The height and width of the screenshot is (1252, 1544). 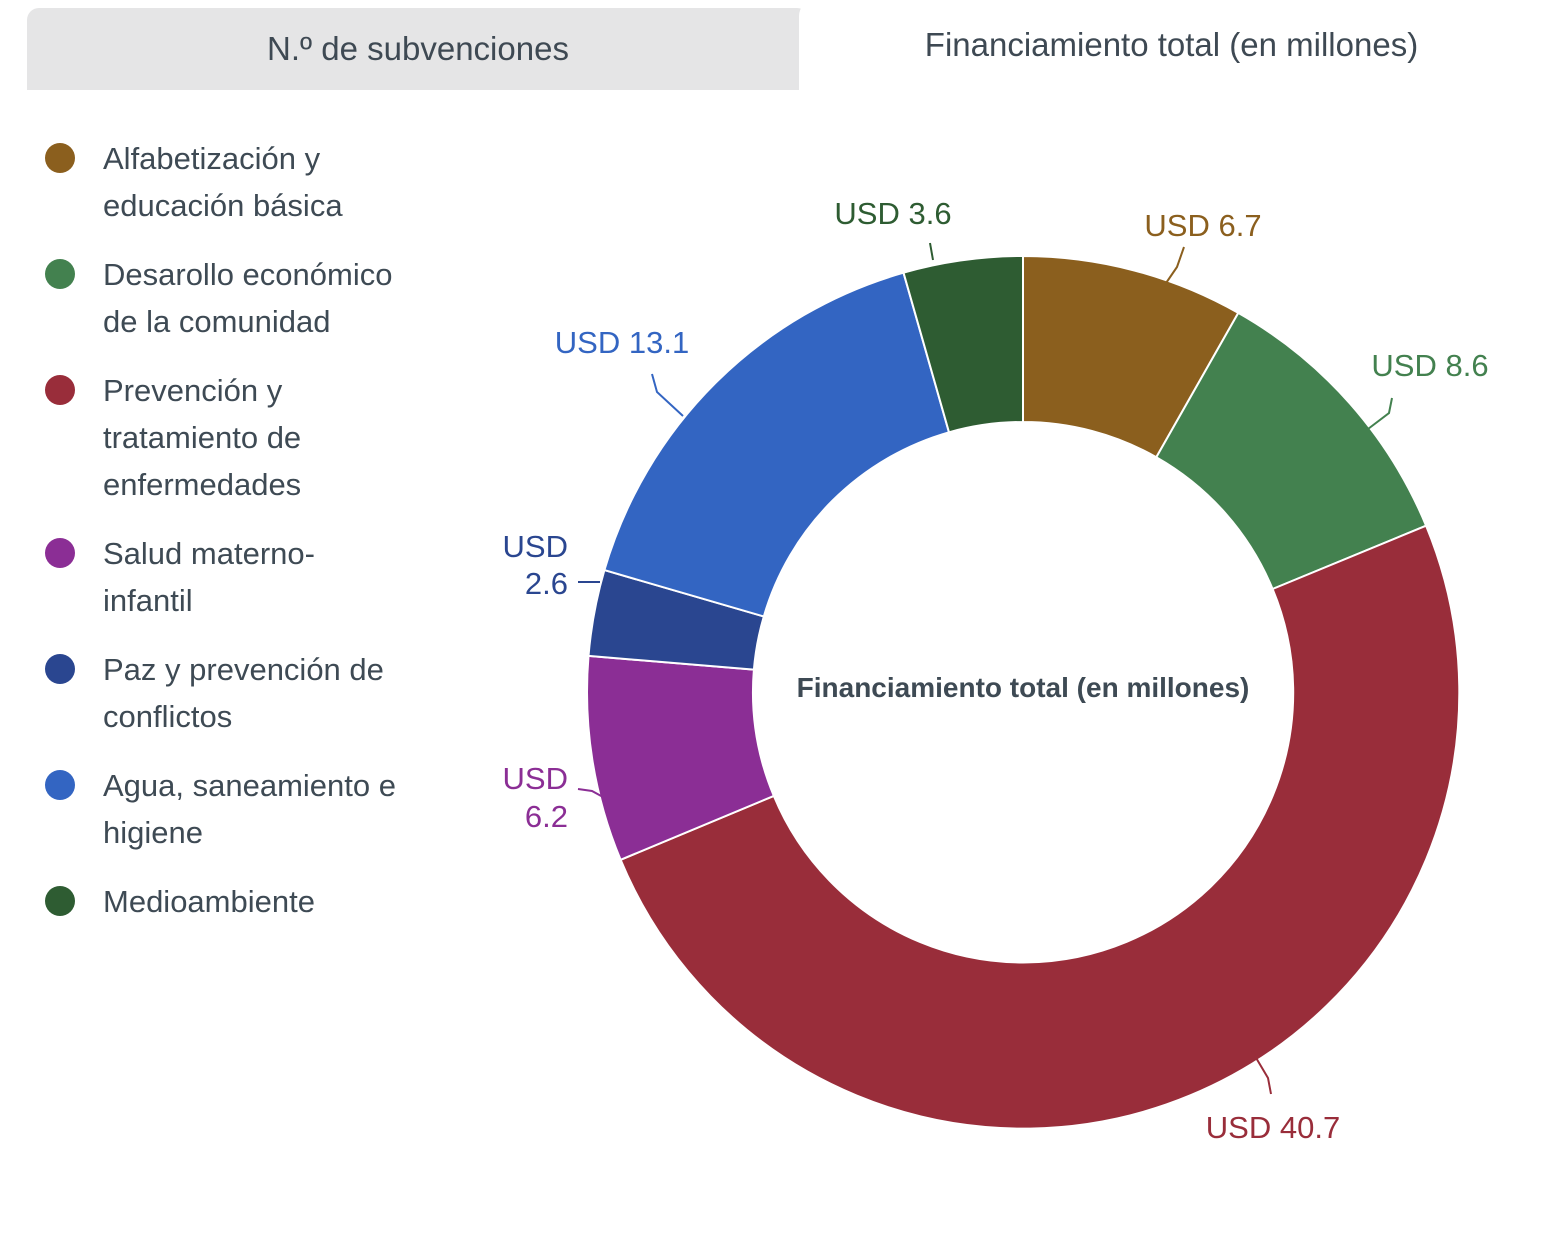 I want to click on legend-item-4: Paz y prevención de conflictos, so click(x=255, y=693).